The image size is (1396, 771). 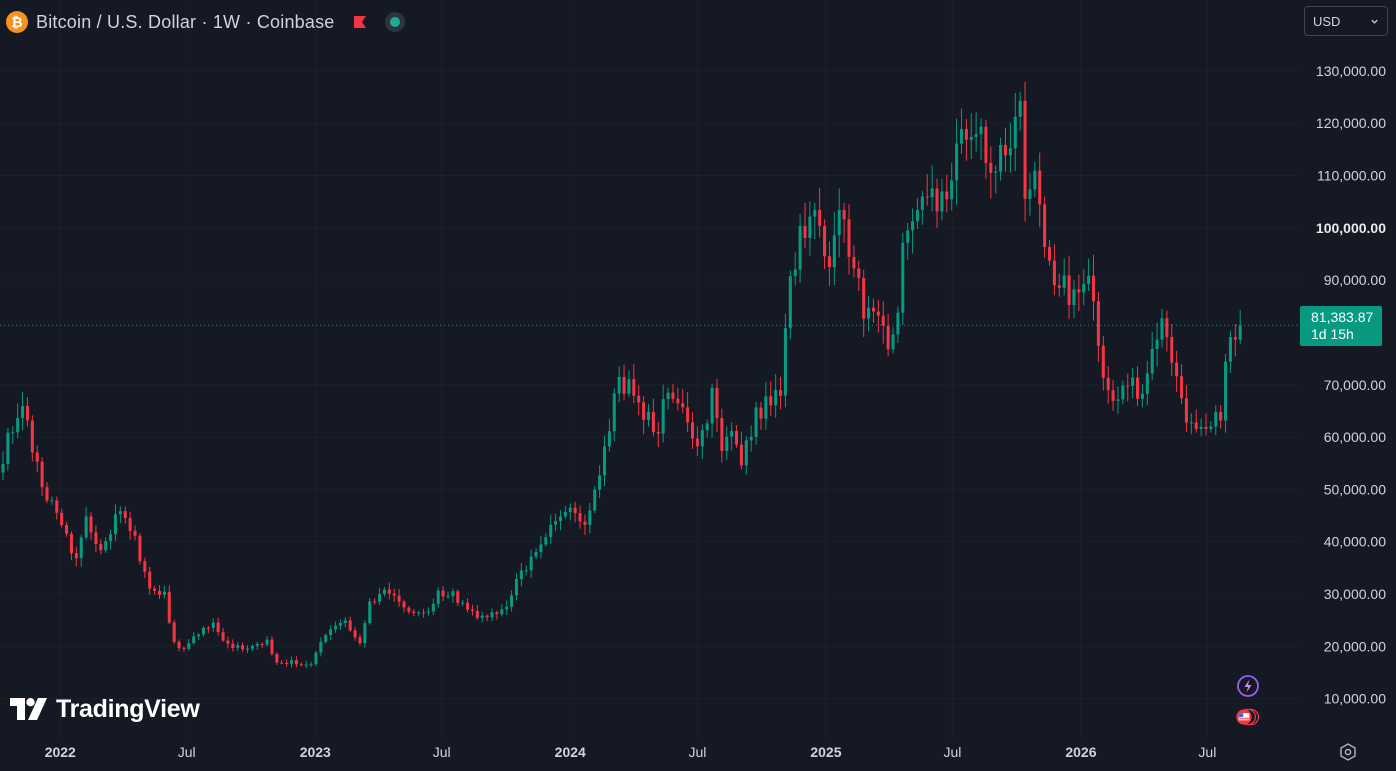 I want to click on y-axis-tick-label: 20,000.00, so click(x=1355, y=646).